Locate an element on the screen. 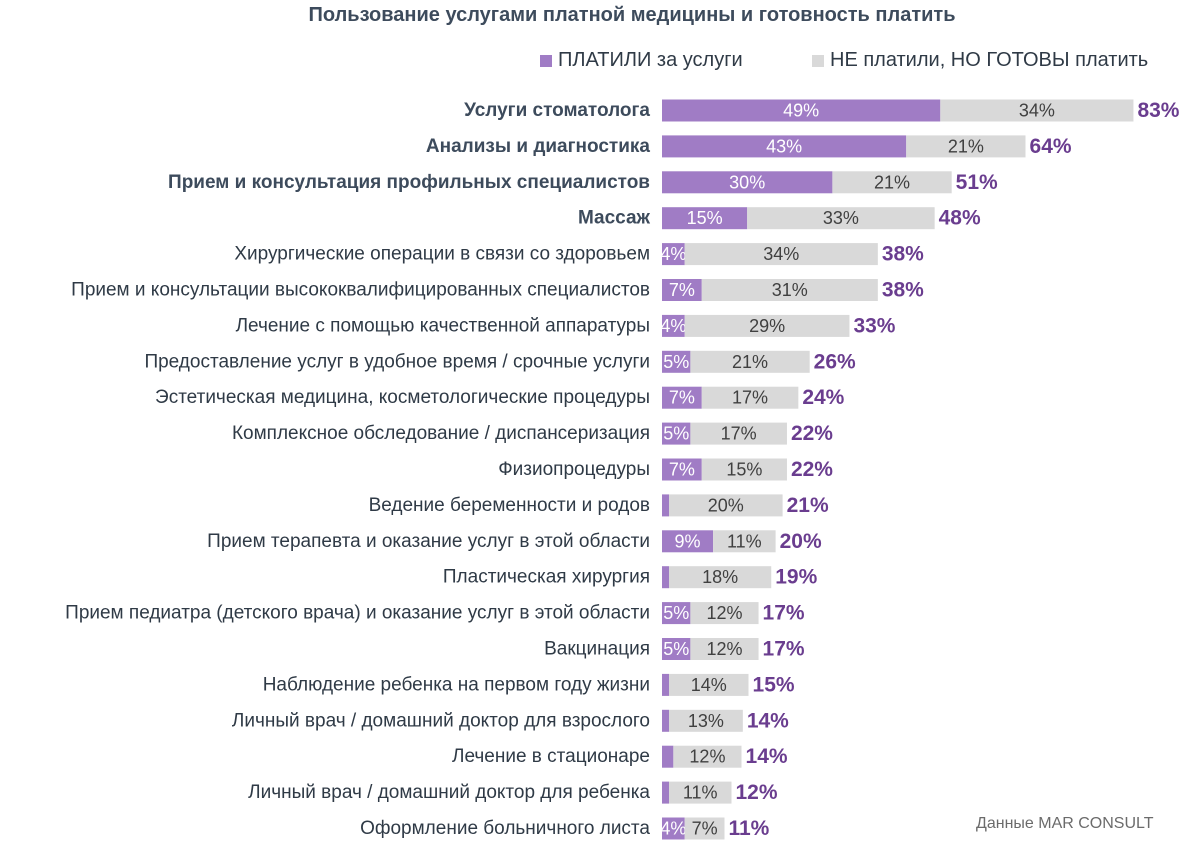 The image size is (1199, 844). total-label: 21% is located at coordinates (808, 505).